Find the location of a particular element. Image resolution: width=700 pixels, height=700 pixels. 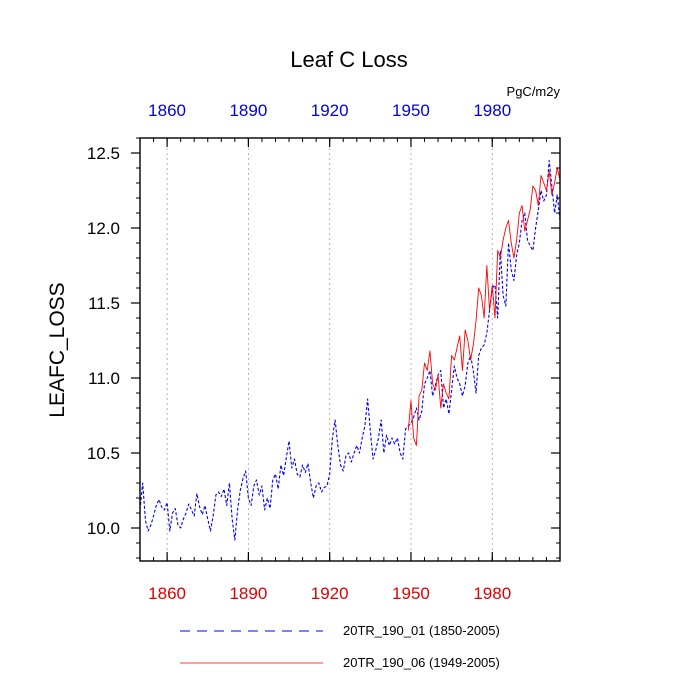

x-tick-label-bottom: 1860 is located at coordinates (167, 593).